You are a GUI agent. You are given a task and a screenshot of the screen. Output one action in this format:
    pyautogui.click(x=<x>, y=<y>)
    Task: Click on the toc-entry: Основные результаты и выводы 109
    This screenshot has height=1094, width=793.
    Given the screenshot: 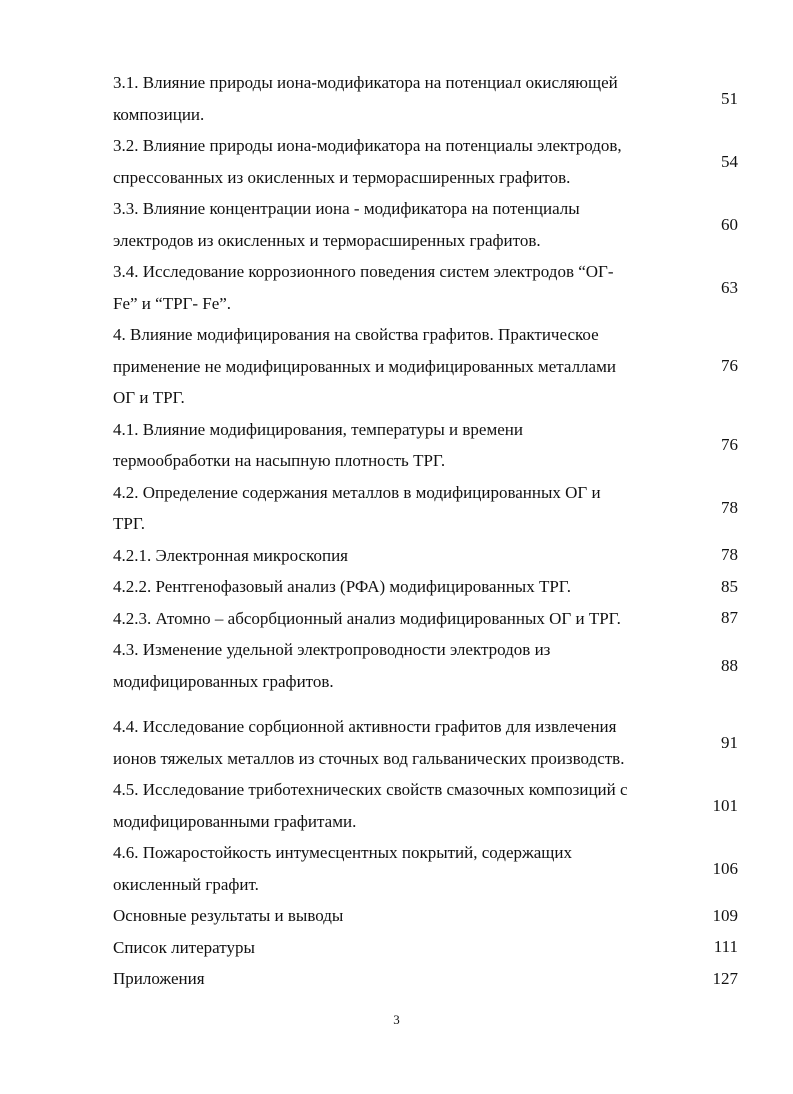 What is the action you would take?
    pyautogui.click(x=425, y=916)
    